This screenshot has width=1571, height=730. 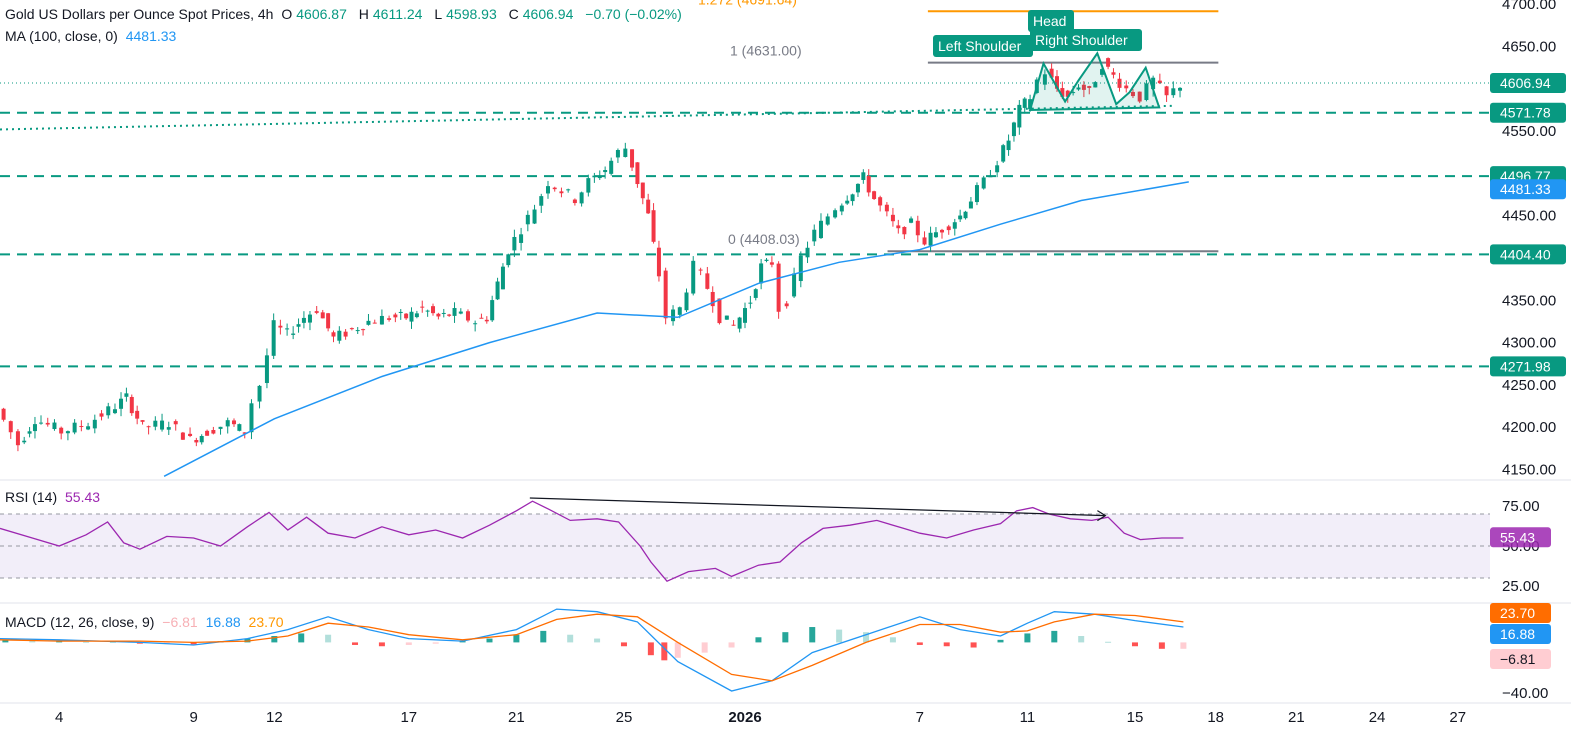 I want to click on rsi-value-badge, so click(x=1520, y=537).